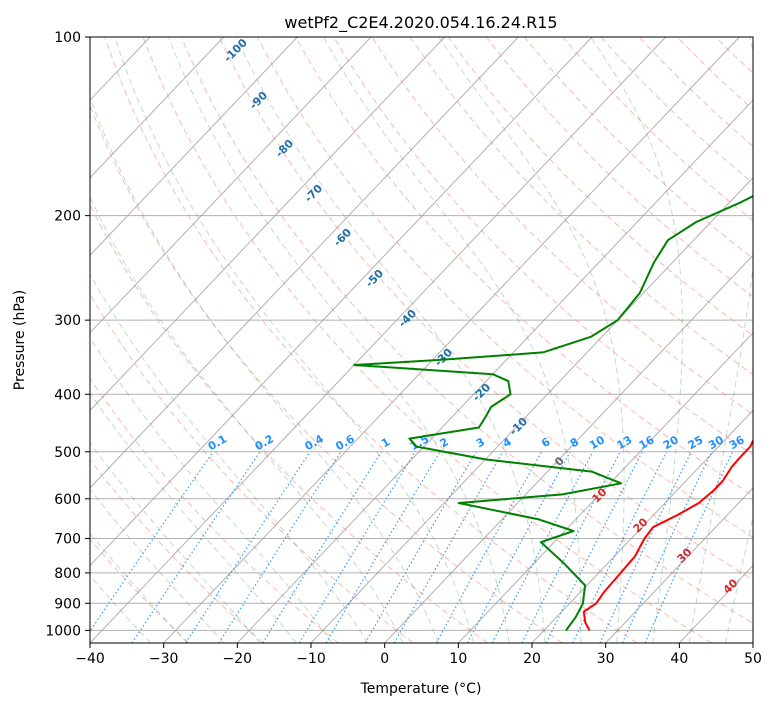 This screenshot has height=708, width=775. Describe the element at coordinates (238, 659) in the screenshot. I see `x-tick-label: −20` at that location.